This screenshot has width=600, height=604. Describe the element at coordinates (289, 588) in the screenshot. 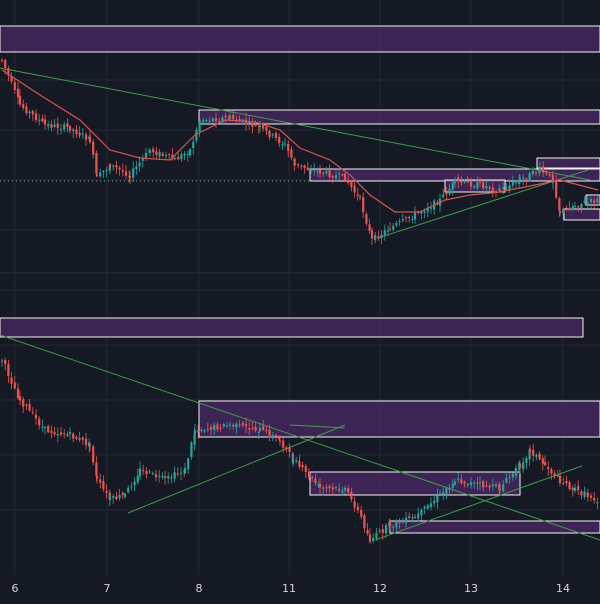

I see `x-tick-label: 11` at that location.